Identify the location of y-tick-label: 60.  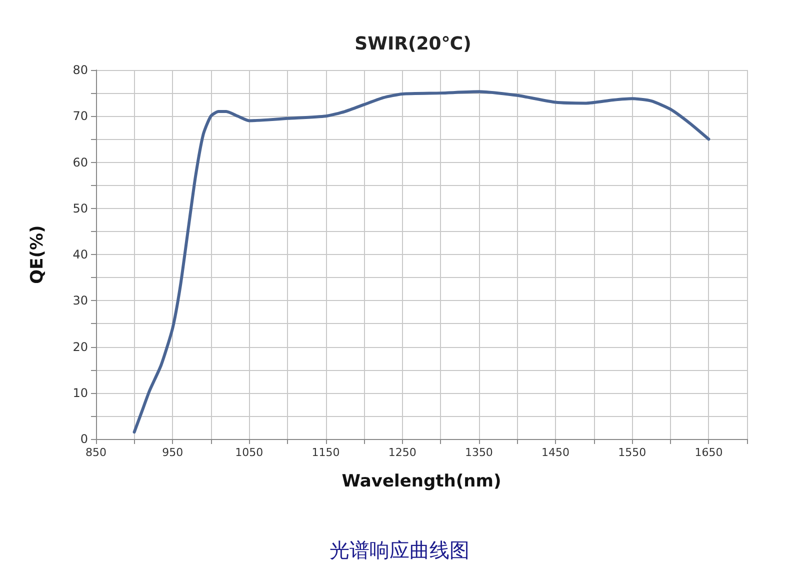
(80, 162).